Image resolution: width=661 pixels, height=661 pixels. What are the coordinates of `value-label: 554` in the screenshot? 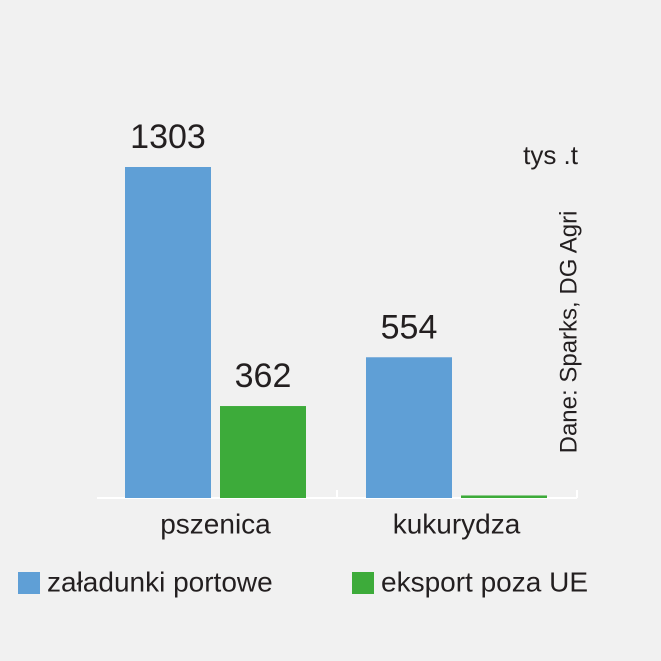 It's located at (409, 327).